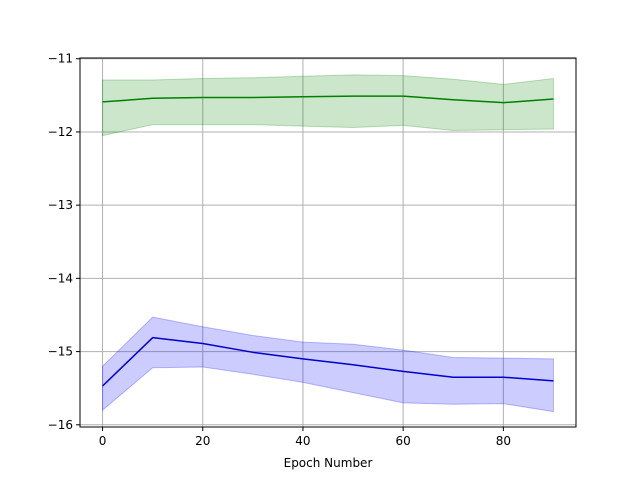 This screenshot has height=480, width=640. I want to click on y-tick-label: −11, so click(60, 59).